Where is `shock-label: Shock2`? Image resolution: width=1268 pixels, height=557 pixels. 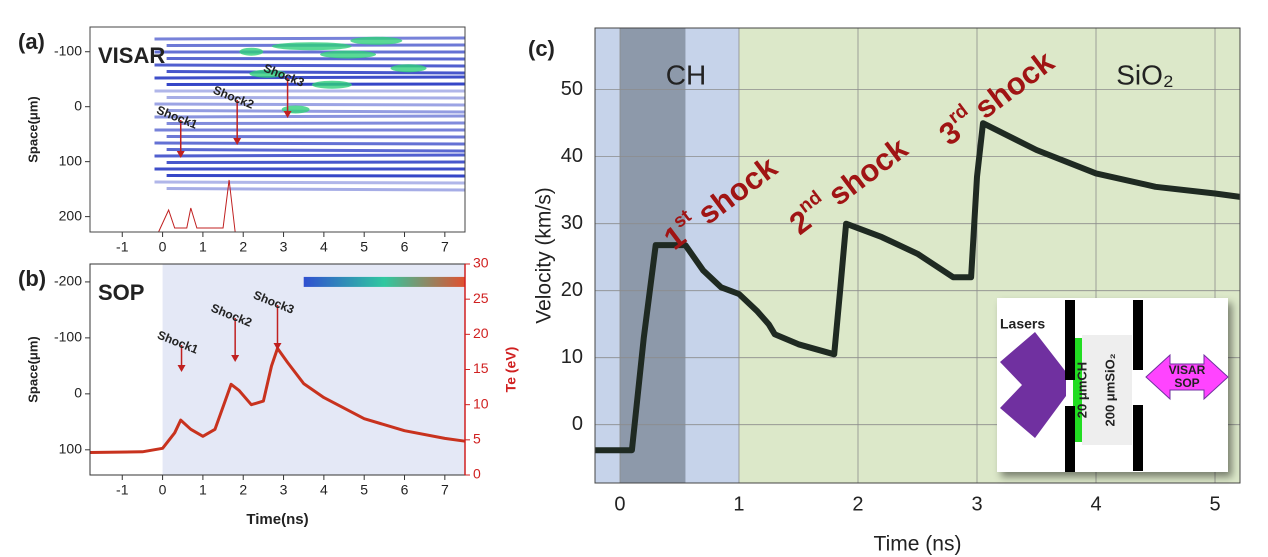 shock-label: Shock2 is located at coordinates (233, 97).